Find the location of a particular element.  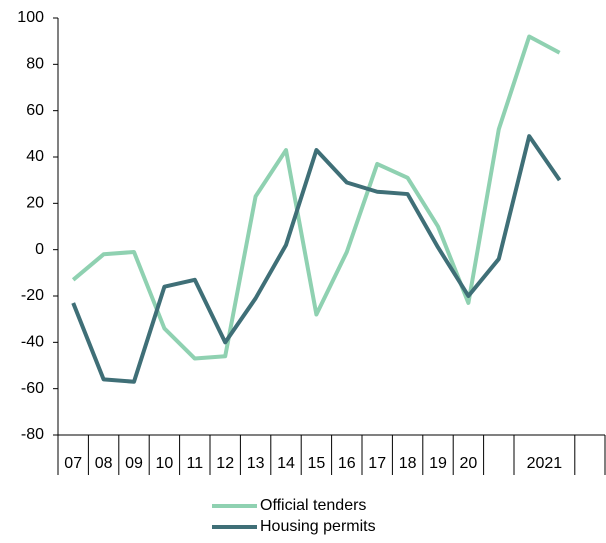

x-tick-label: 13 is located at coordinates (256, 463).